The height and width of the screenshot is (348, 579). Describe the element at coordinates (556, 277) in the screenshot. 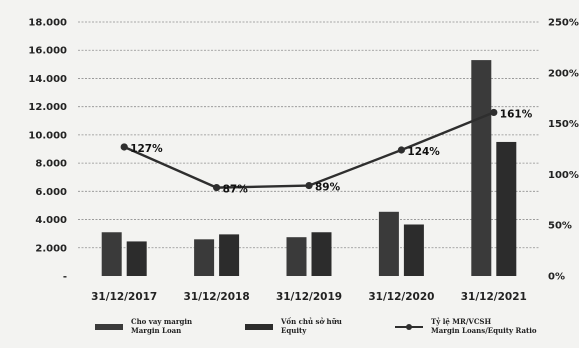

I see `y-right-tick: 0%` at that location.